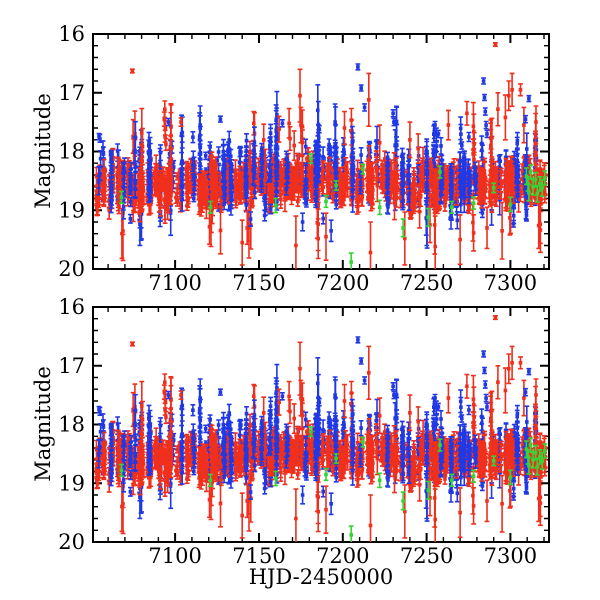 This screenshot has width=600, height=600. Describe the element at coordinates (43, 151) in the screenshot. I see `y-axis-title-top: Magnitude` at that location.